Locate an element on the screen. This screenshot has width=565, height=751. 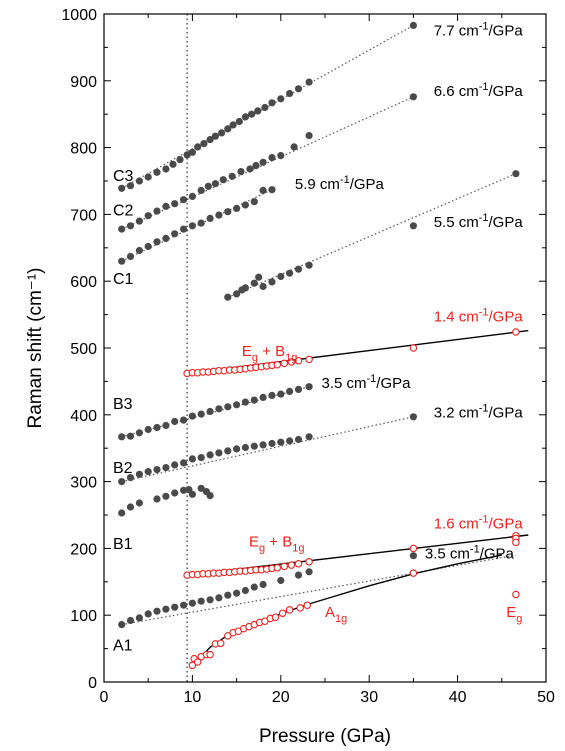
mode-label: B2 is located at coordinates (123, 468).